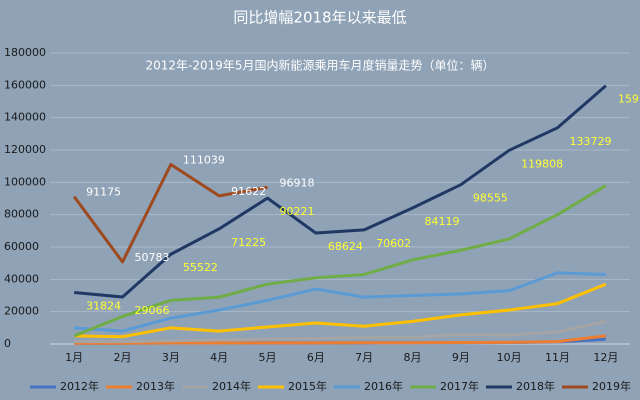  I want to click on x-tick-label: 2月, so click(123, 357).